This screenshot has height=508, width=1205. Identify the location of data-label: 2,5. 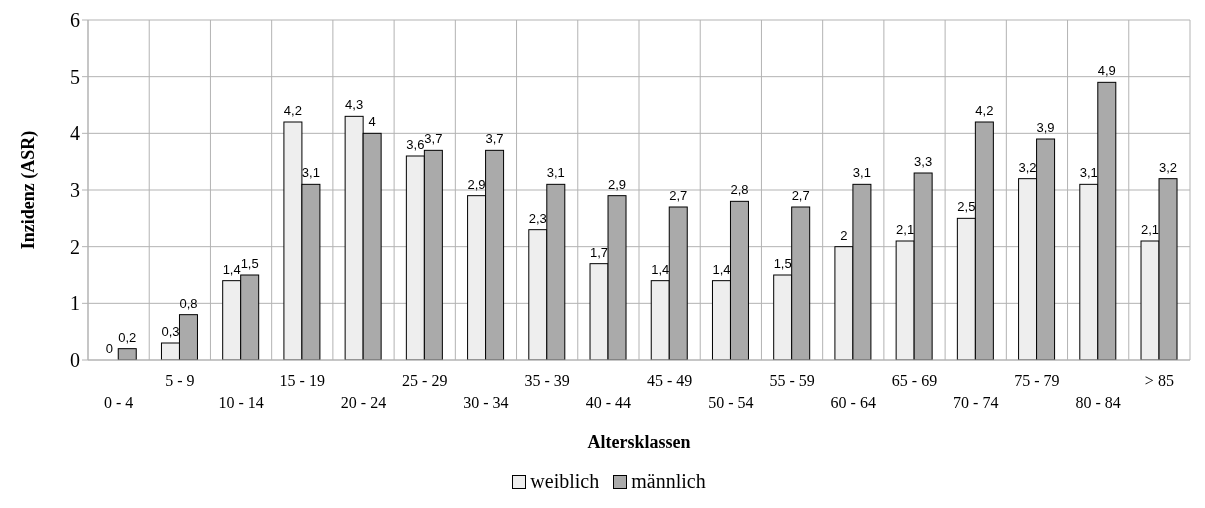
(966, 207).